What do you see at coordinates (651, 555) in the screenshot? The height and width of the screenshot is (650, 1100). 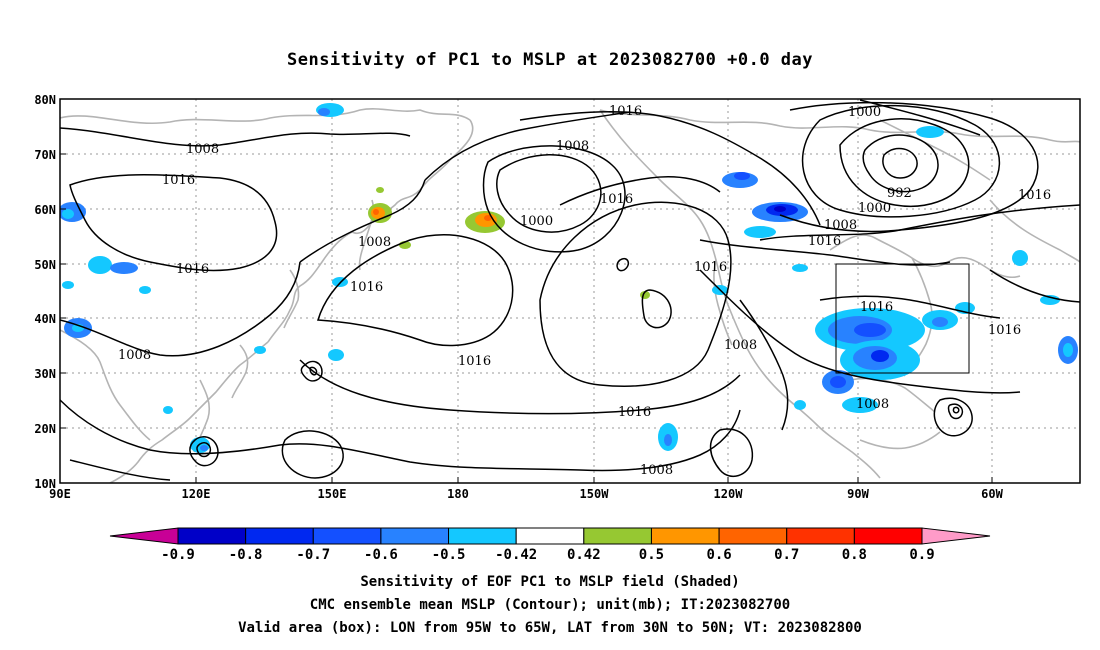 I see `colorbar-label: 0.5` at bounding box center [651, 555].